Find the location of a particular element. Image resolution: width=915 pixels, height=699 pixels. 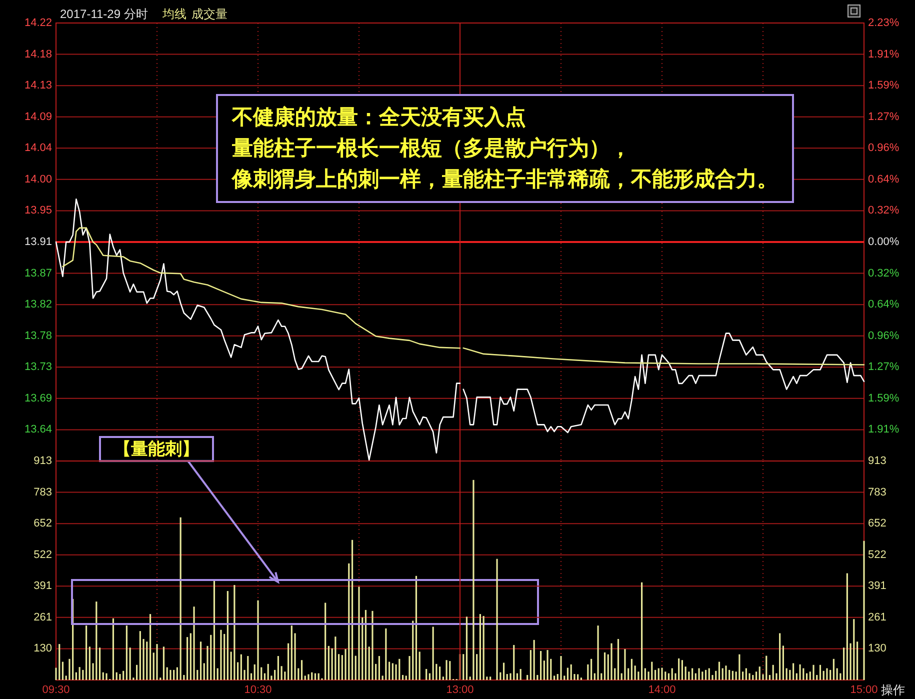

x-tick-label: 09:30 is located at coordinates (56, 690).